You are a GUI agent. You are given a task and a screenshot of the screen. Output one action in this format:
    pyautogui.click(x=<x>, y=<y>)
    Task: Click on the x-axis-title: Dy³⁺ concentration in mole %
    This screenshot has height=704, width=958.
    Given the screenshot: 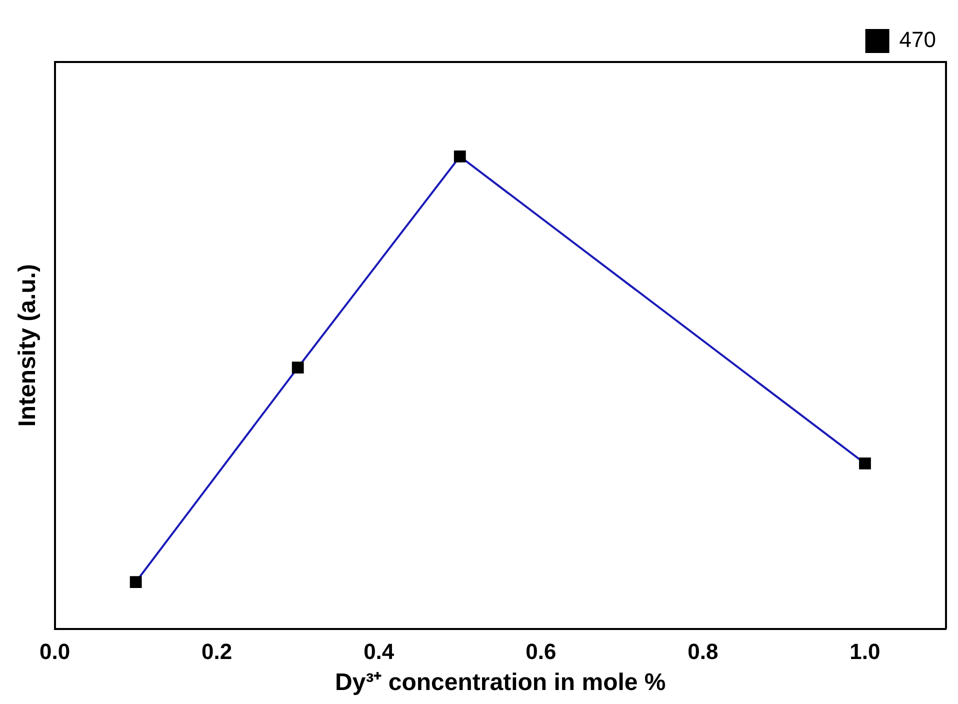 What is the action you would take?
    pyautogui.click(x=500, y=682)
    